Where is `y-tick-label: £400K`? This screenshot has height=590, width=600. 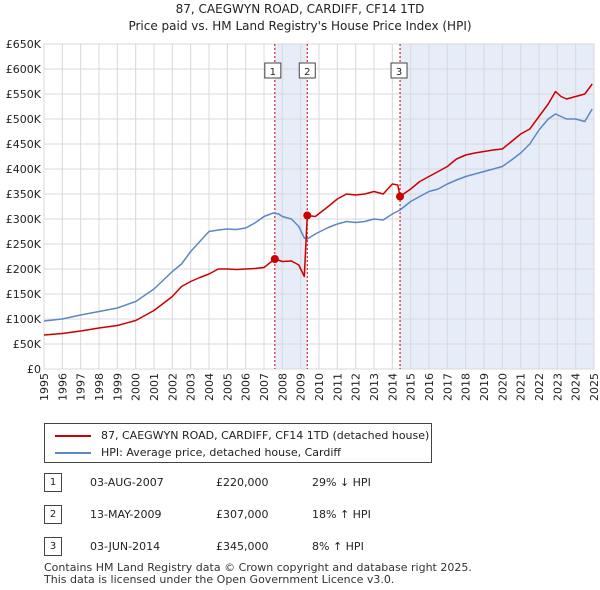 y-tick-label: £400K is located at coordinates (24, 169).